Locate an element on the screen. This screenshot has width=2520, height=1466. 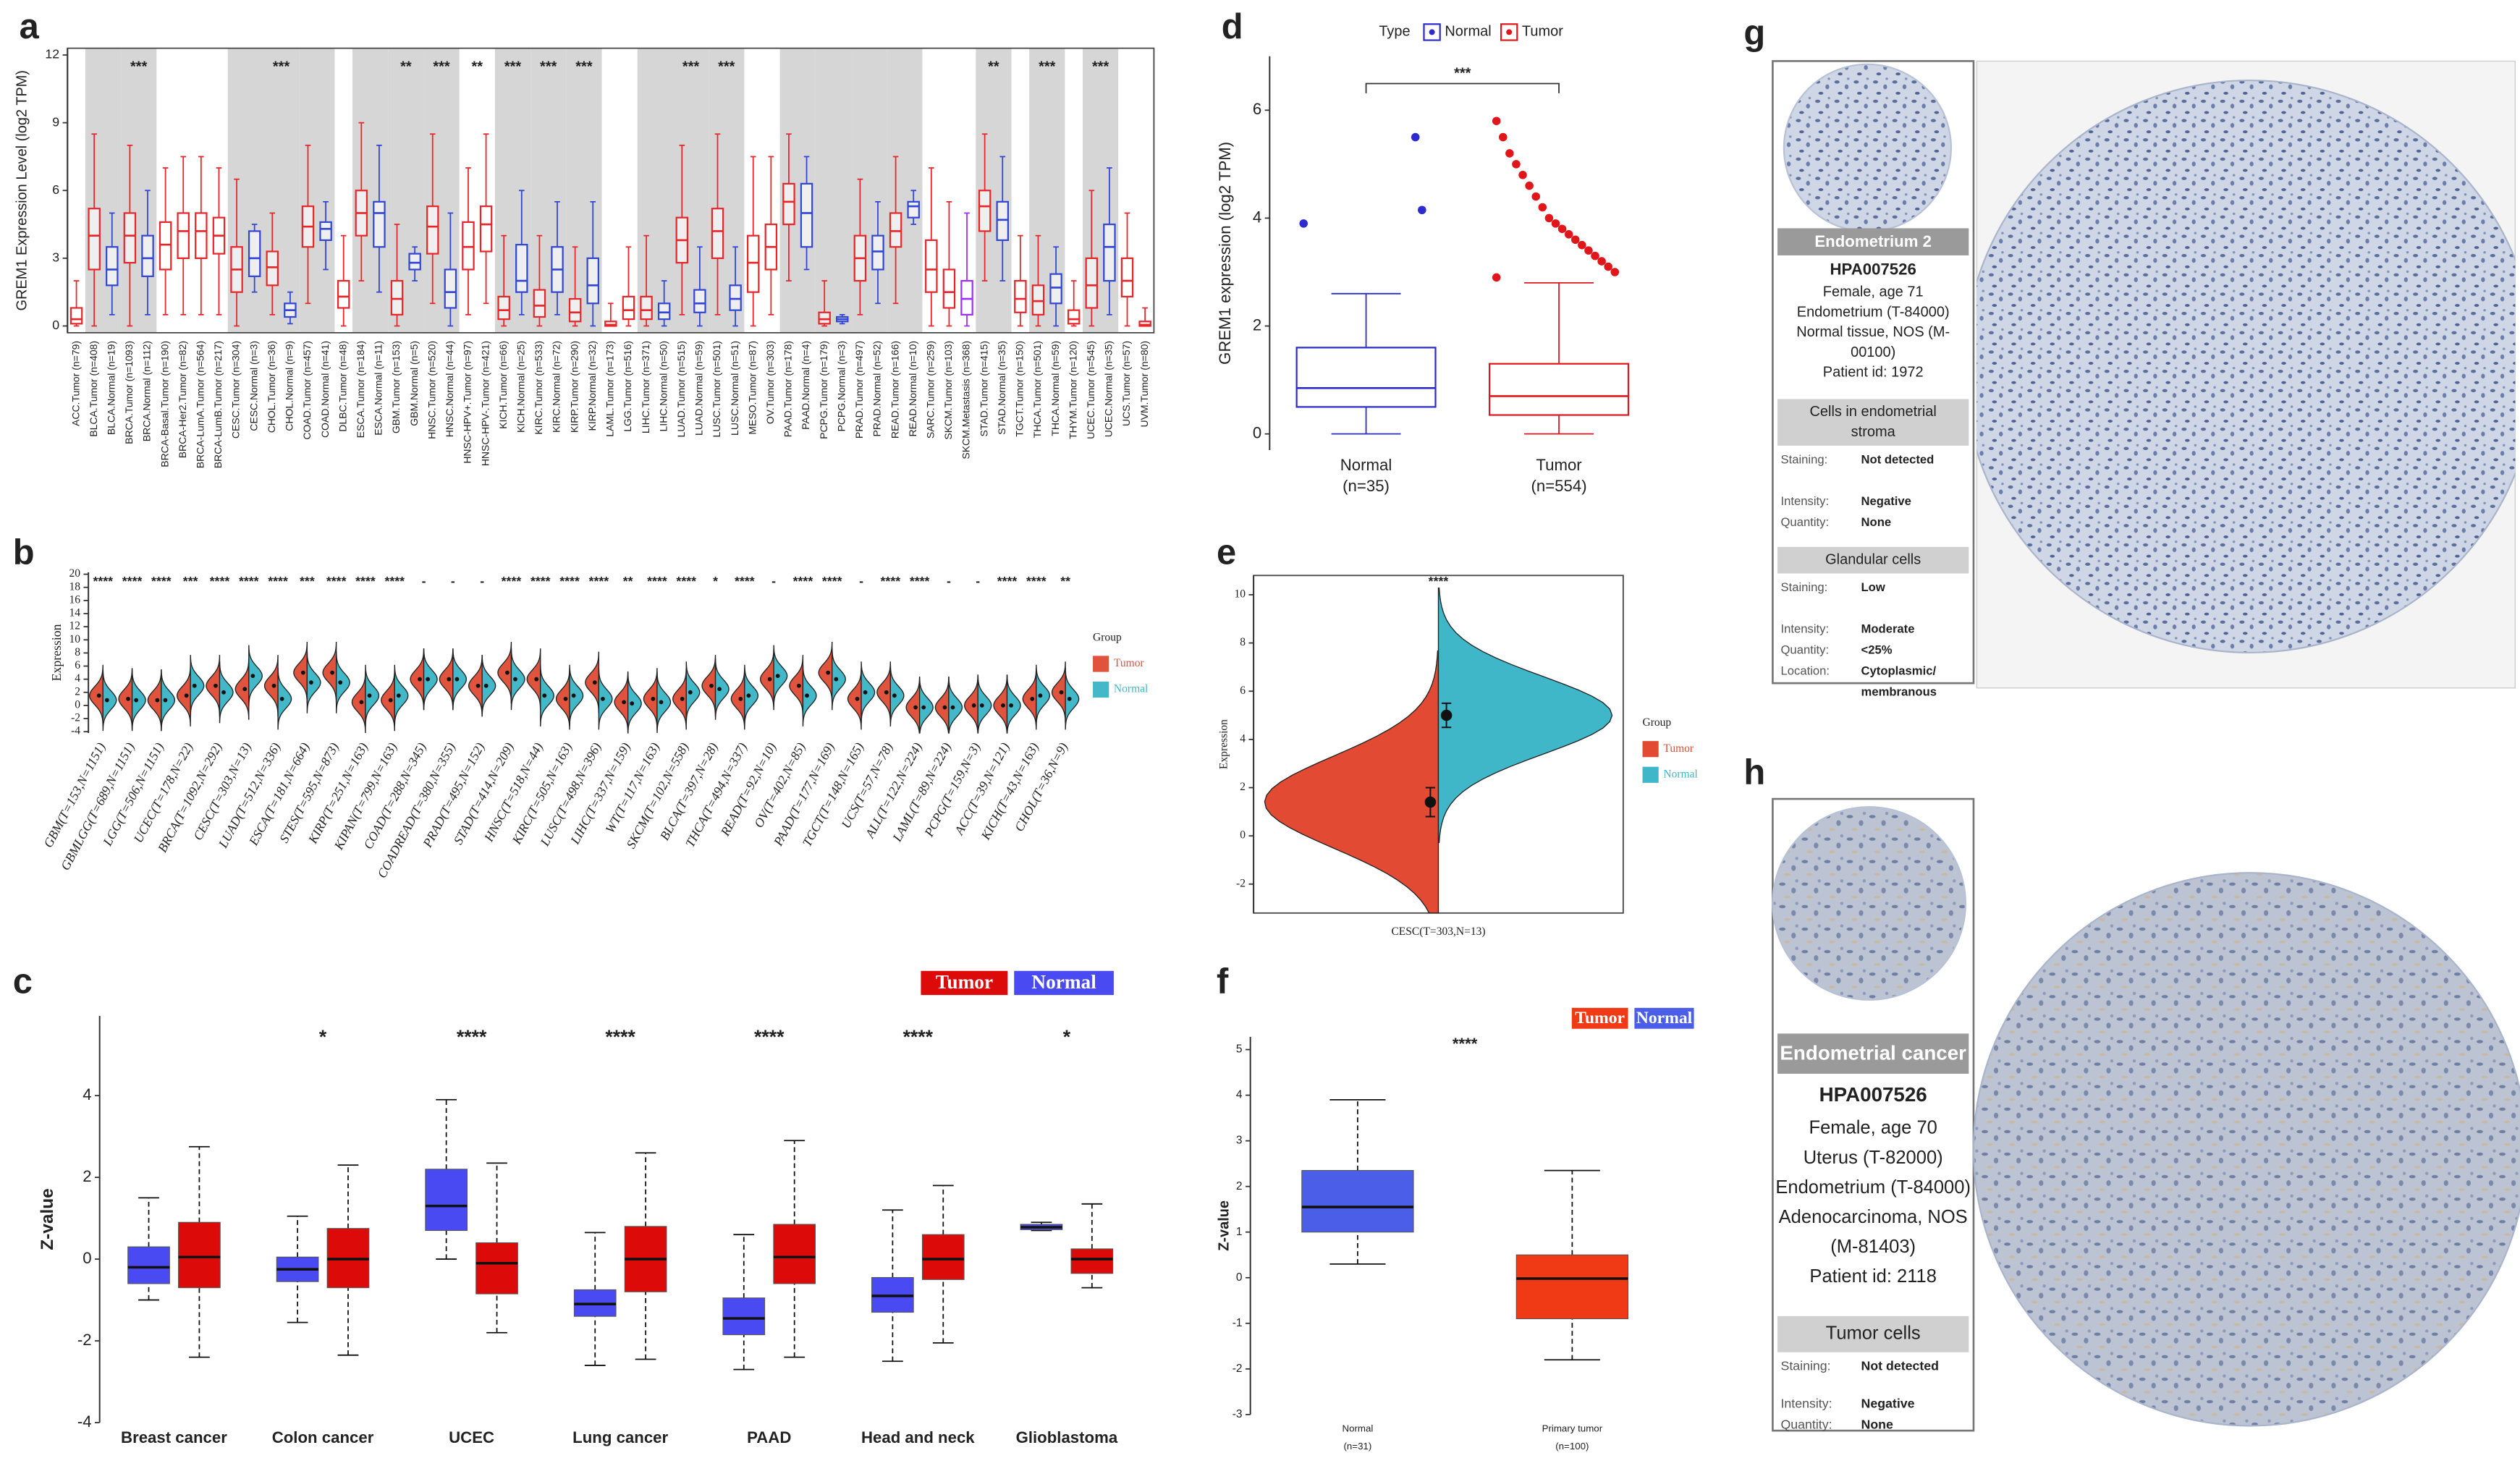
x-tick-label: MESO.Tumor (n=87) is located at coordinates (752, 388).